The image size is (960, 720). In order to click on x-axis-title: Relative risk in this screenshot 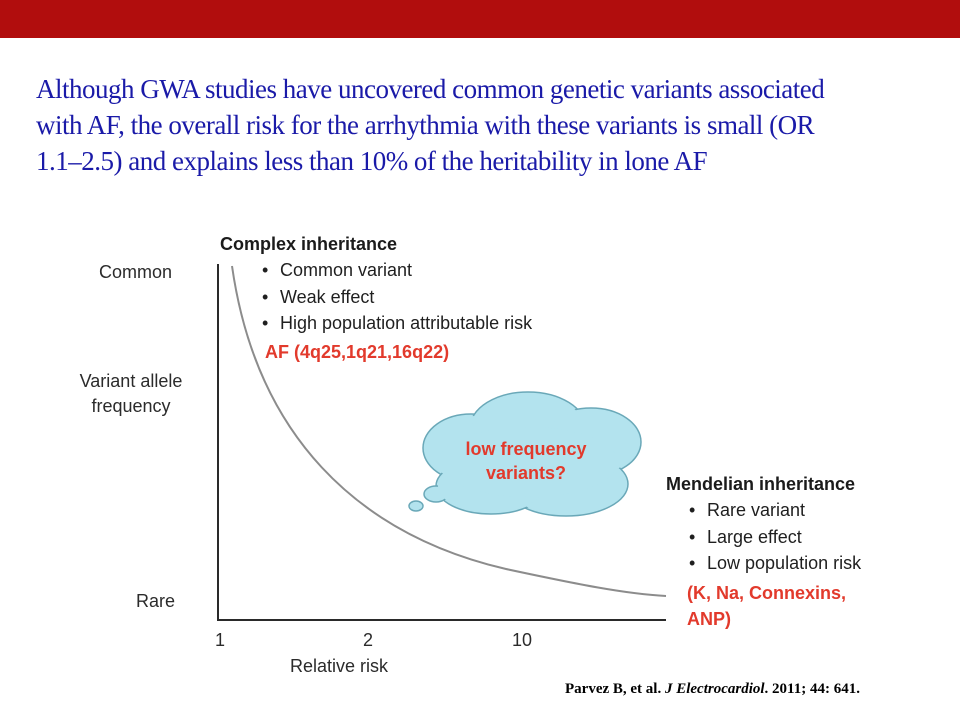, I will do `click(339, 666)`.